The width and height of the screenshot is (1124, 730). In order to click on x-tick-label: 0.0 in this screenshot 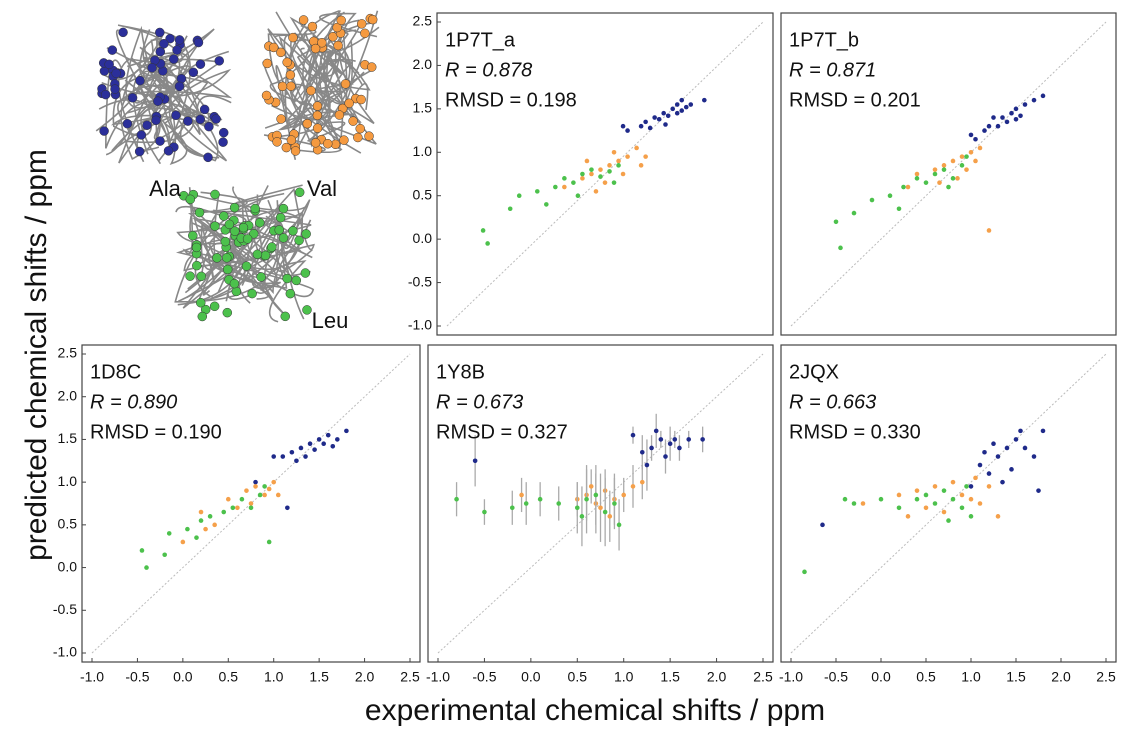, I will do `click(183, 677)`.